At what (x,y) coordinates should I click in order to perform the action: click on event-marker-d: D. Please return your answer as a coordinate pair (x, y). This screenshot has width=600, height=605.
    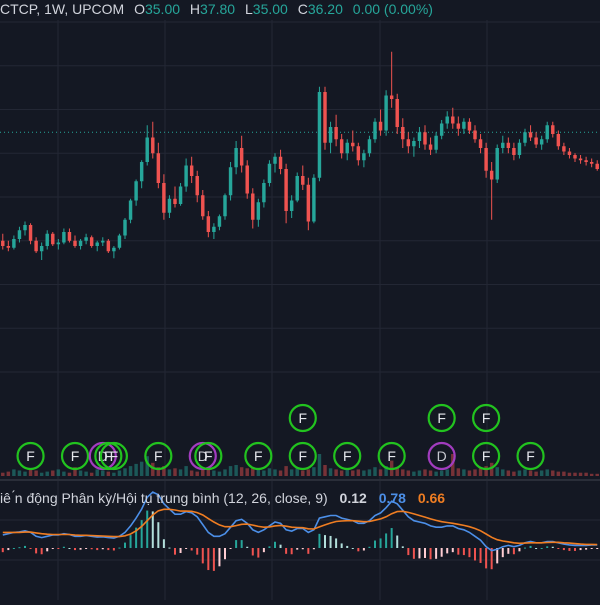
    Looking at the image, I should click on (102, 456).